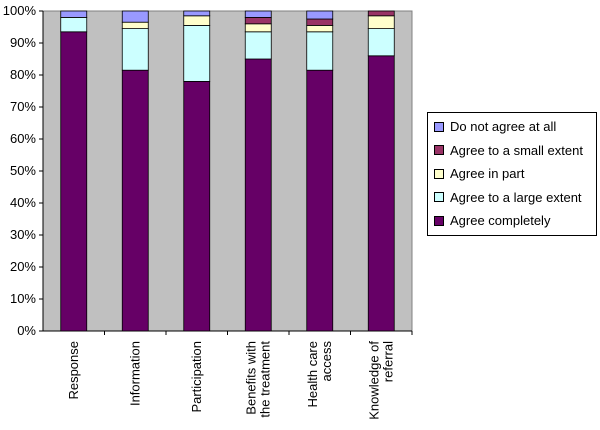 The image size is (600, 430). I want to click on x-category-label: Health careaccess, so click(319, 374).